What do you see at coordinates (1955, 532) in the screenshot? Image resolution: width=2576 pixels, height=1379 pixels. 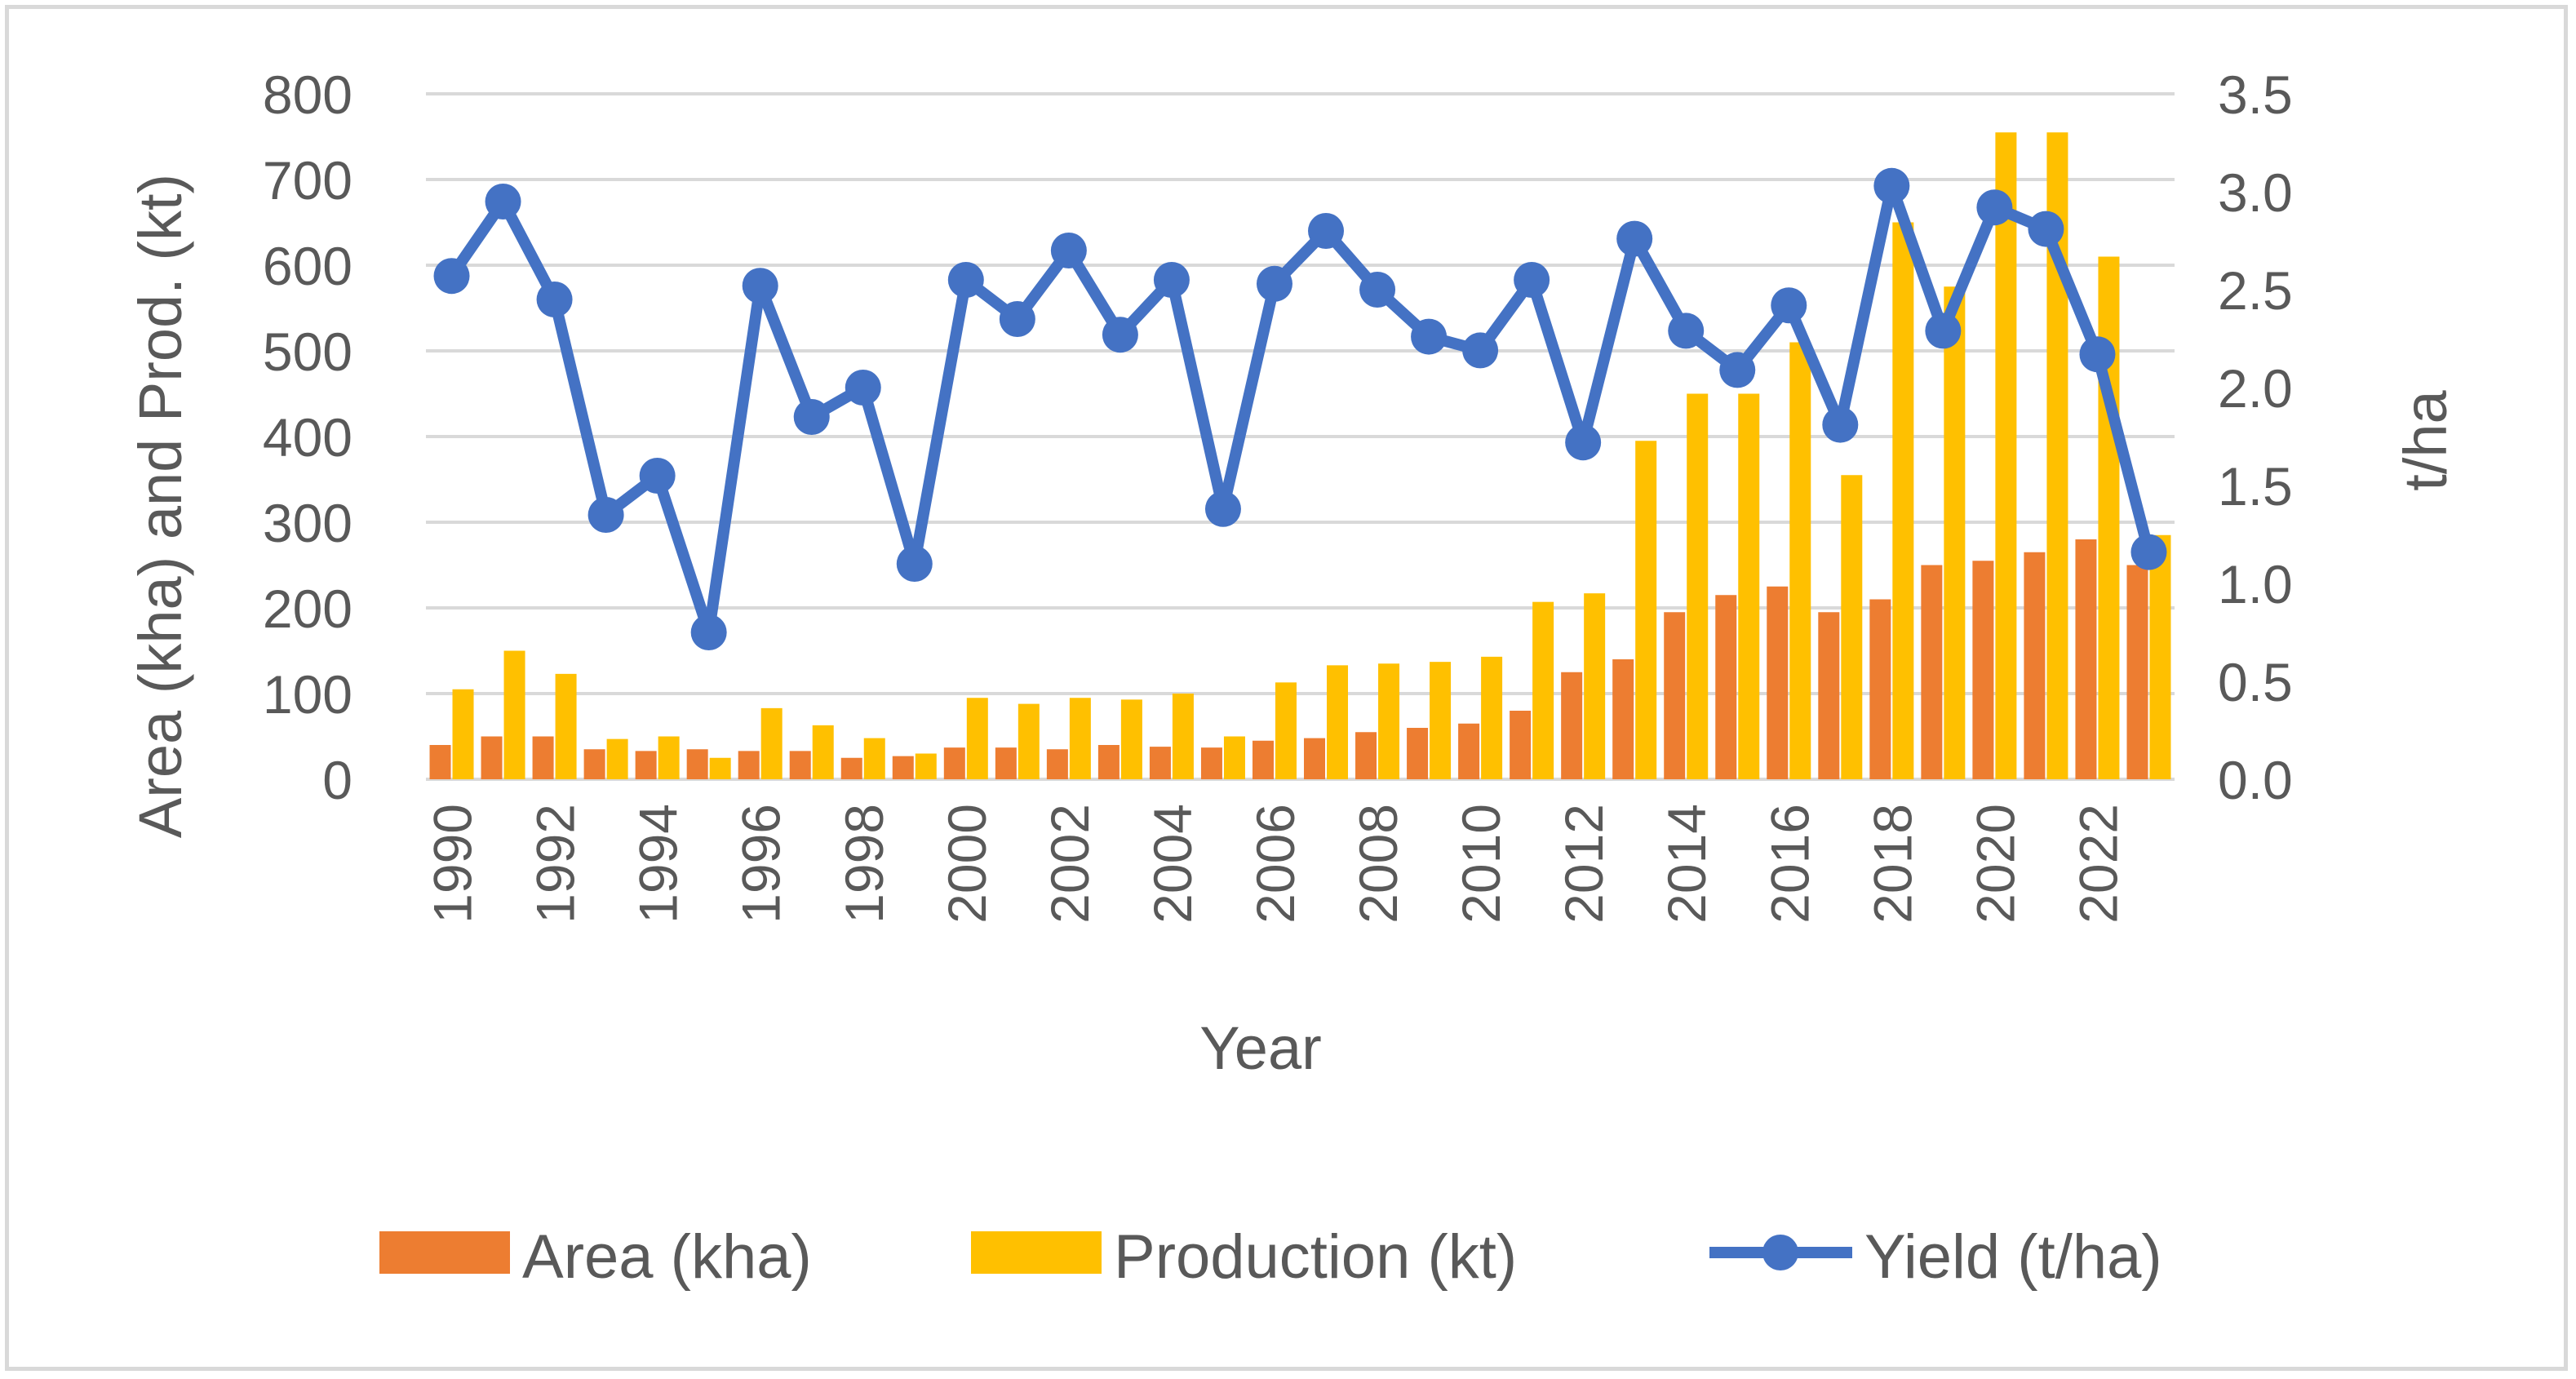 I see `bar-production-2019` at bounding box center [1955, 532].